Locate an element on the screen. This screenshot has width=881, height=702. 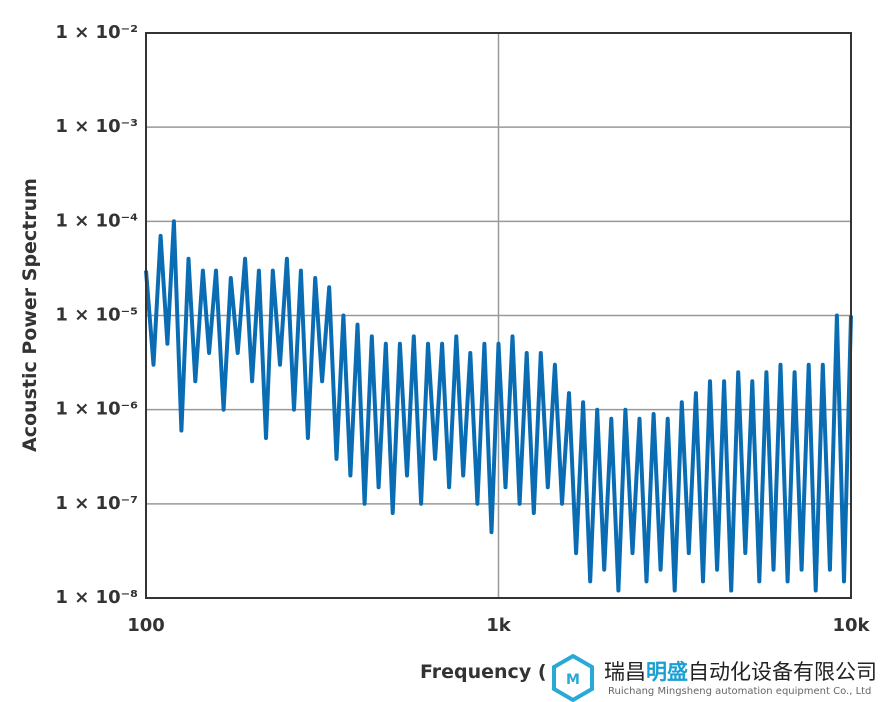
watermark-bg is located at coordinates (714, 677).